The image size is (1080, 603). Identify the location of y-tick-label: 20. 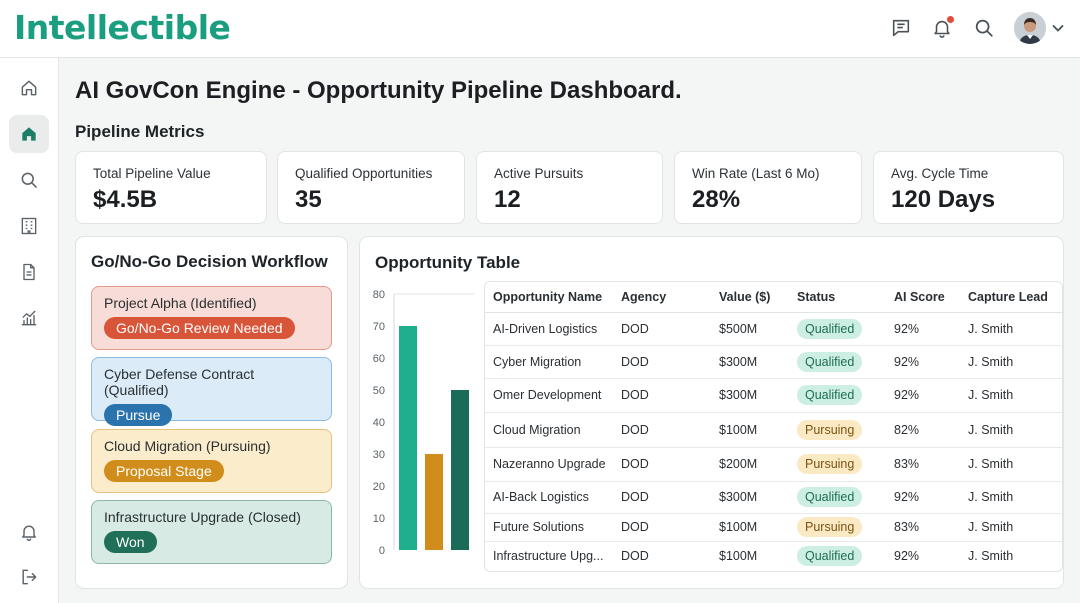
(379, 487).